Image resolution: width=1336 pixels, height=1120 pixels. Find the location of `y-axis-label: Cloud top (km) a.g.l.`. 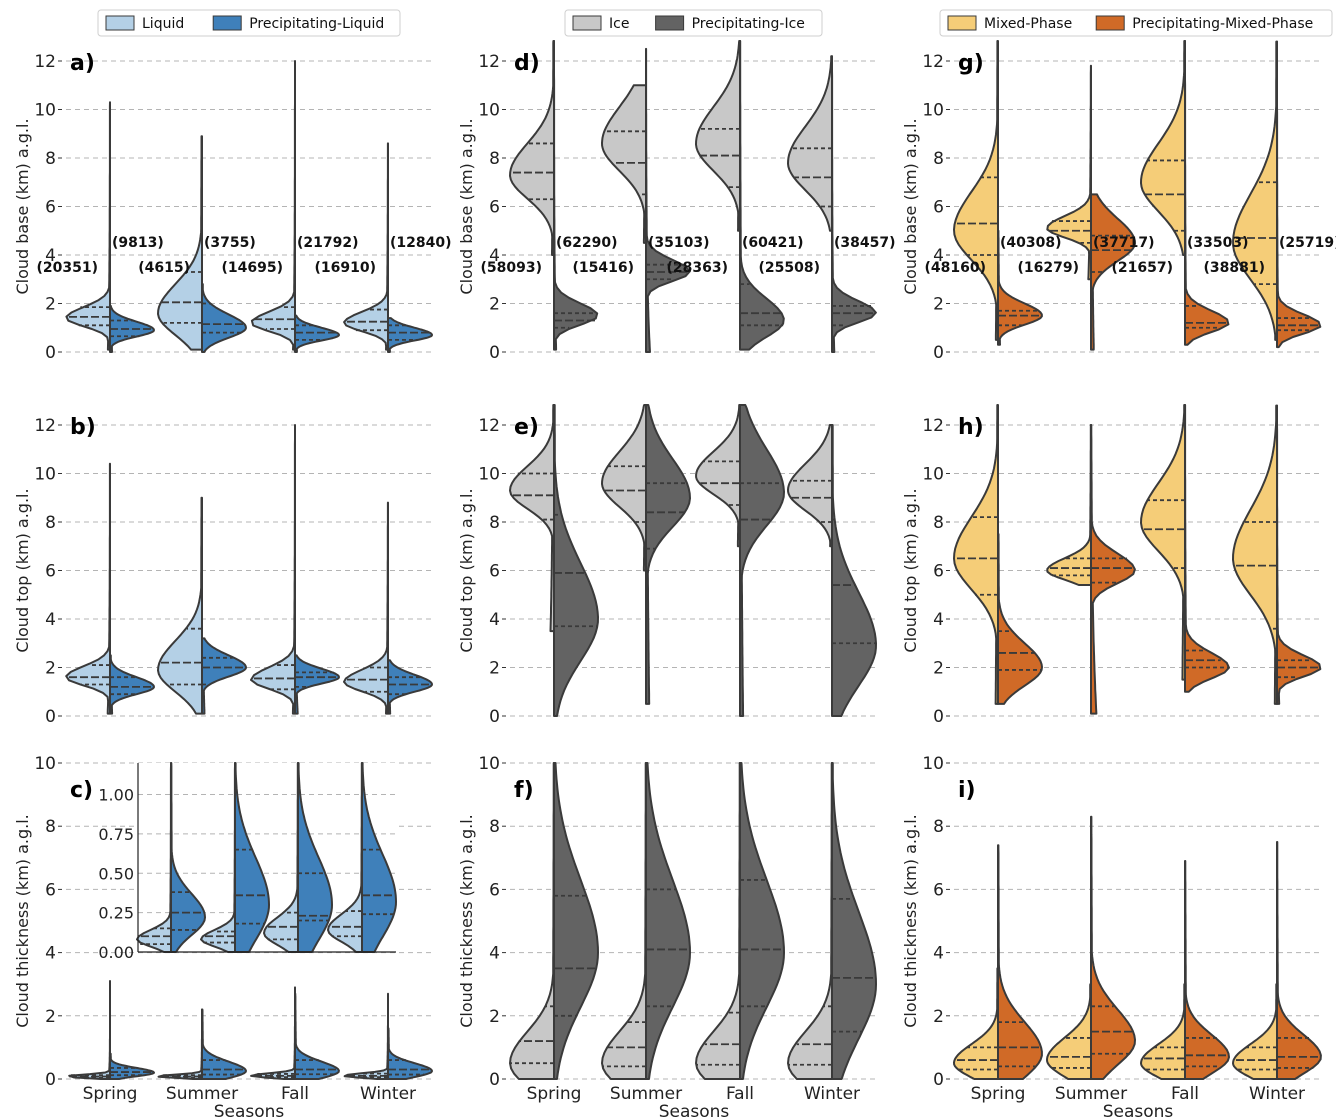

y-axis-label: Cloud top (km) a.g.l. is located at coordinates (910, 570).